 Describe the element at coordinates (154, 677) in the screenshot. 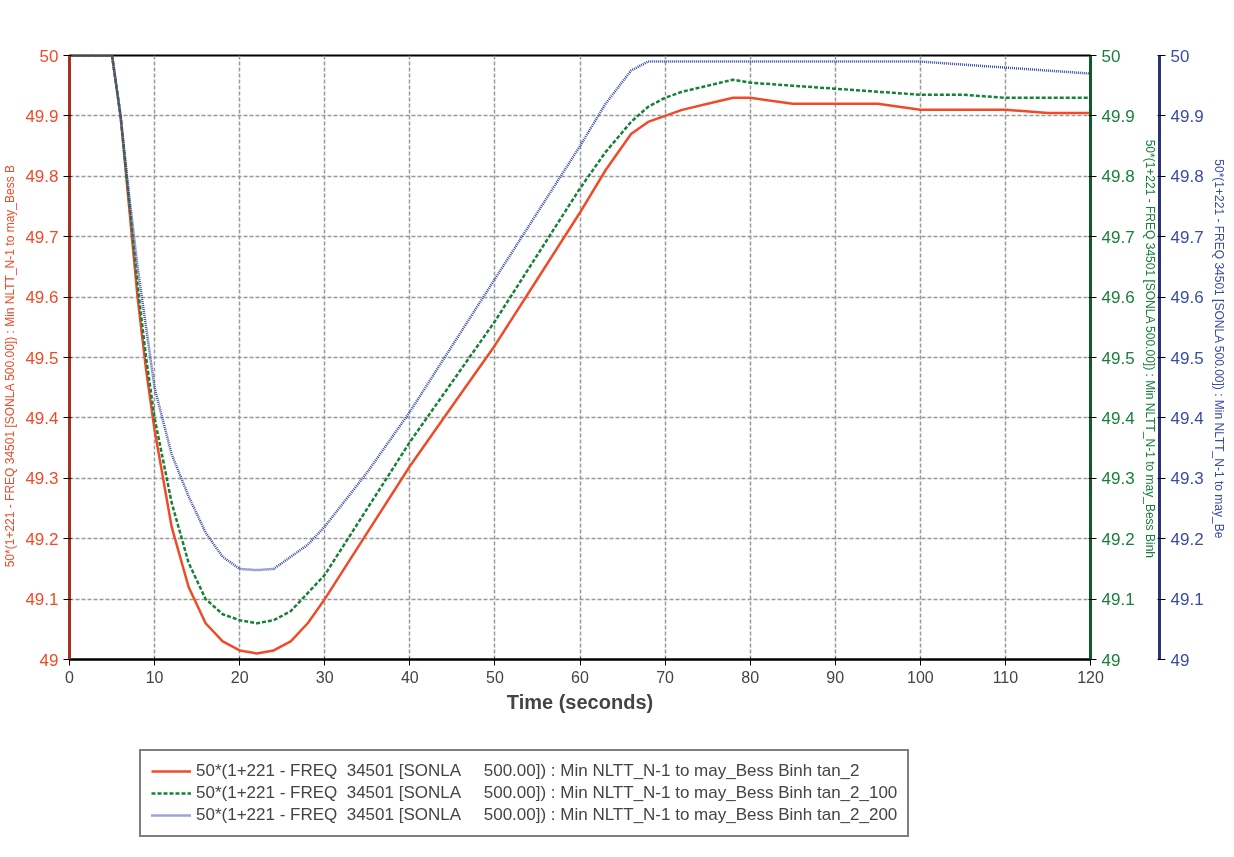

I see `x-tick-label: 10` at that location.